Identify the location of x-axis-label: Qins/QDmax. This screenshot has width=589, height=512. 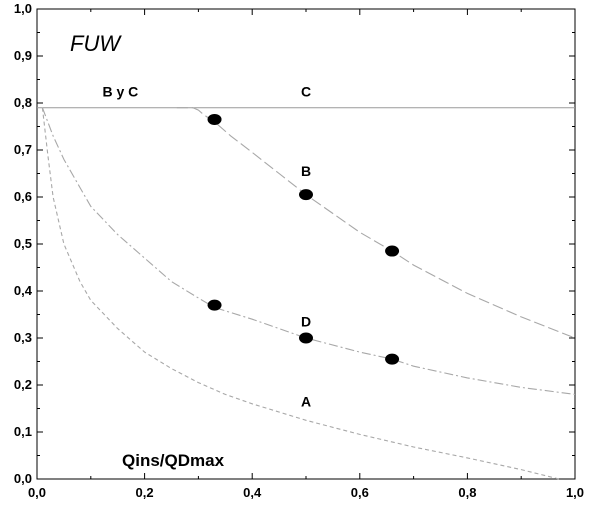
(173, 460).